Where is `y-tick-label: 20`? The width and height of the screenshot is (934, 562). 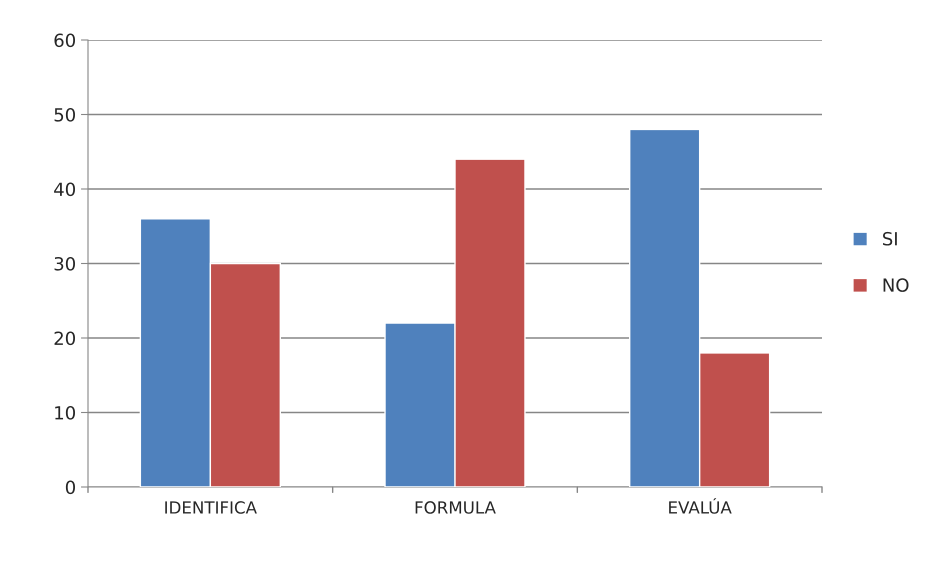 y-tick-label: 20 is located at coordinates (64, 338).